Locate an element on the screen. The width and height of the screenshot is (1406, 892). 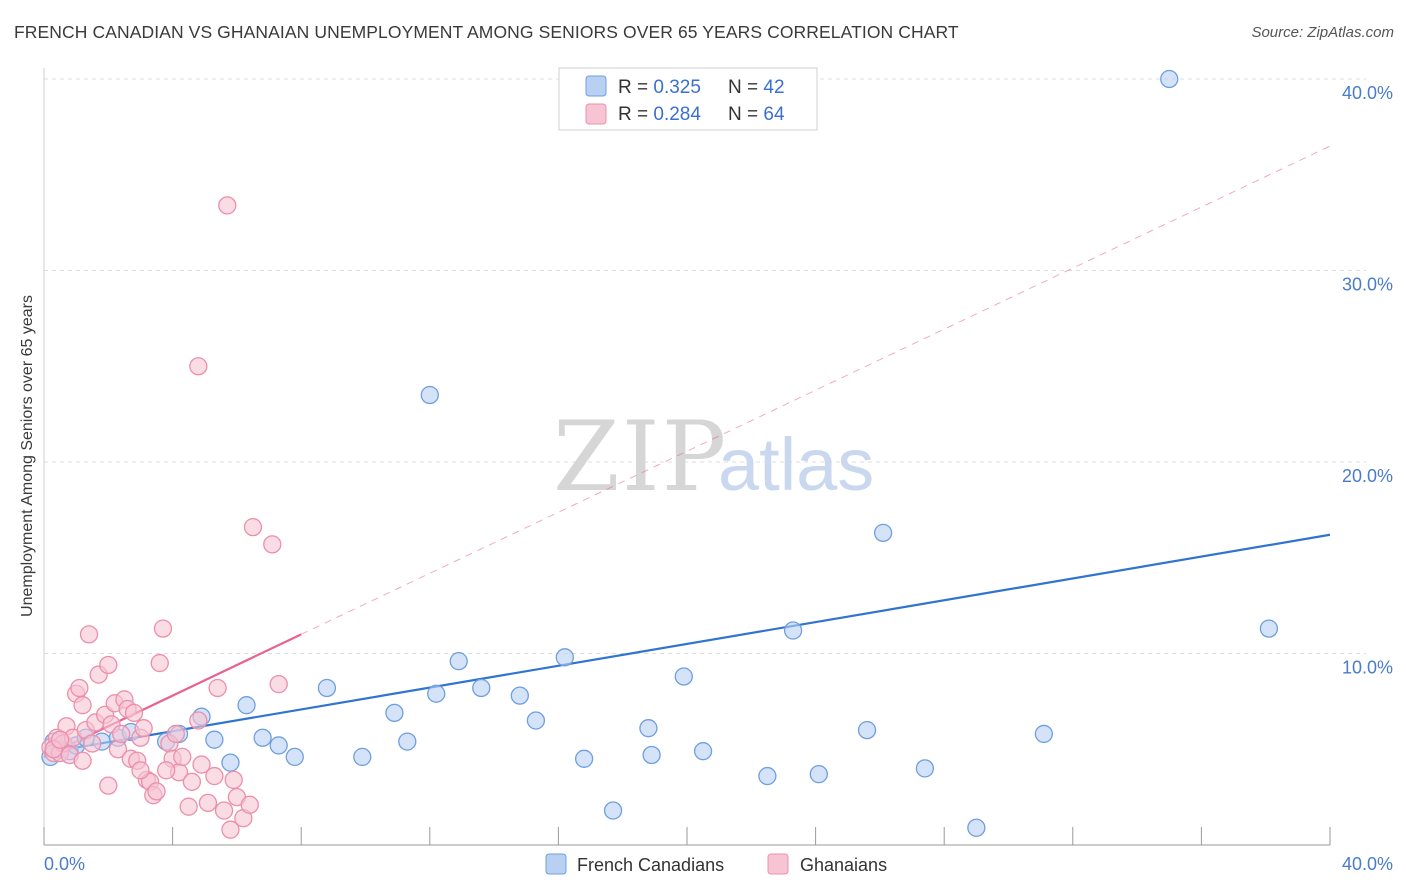
legend-swatch-french-canadians is located at coordinates (596, 86).